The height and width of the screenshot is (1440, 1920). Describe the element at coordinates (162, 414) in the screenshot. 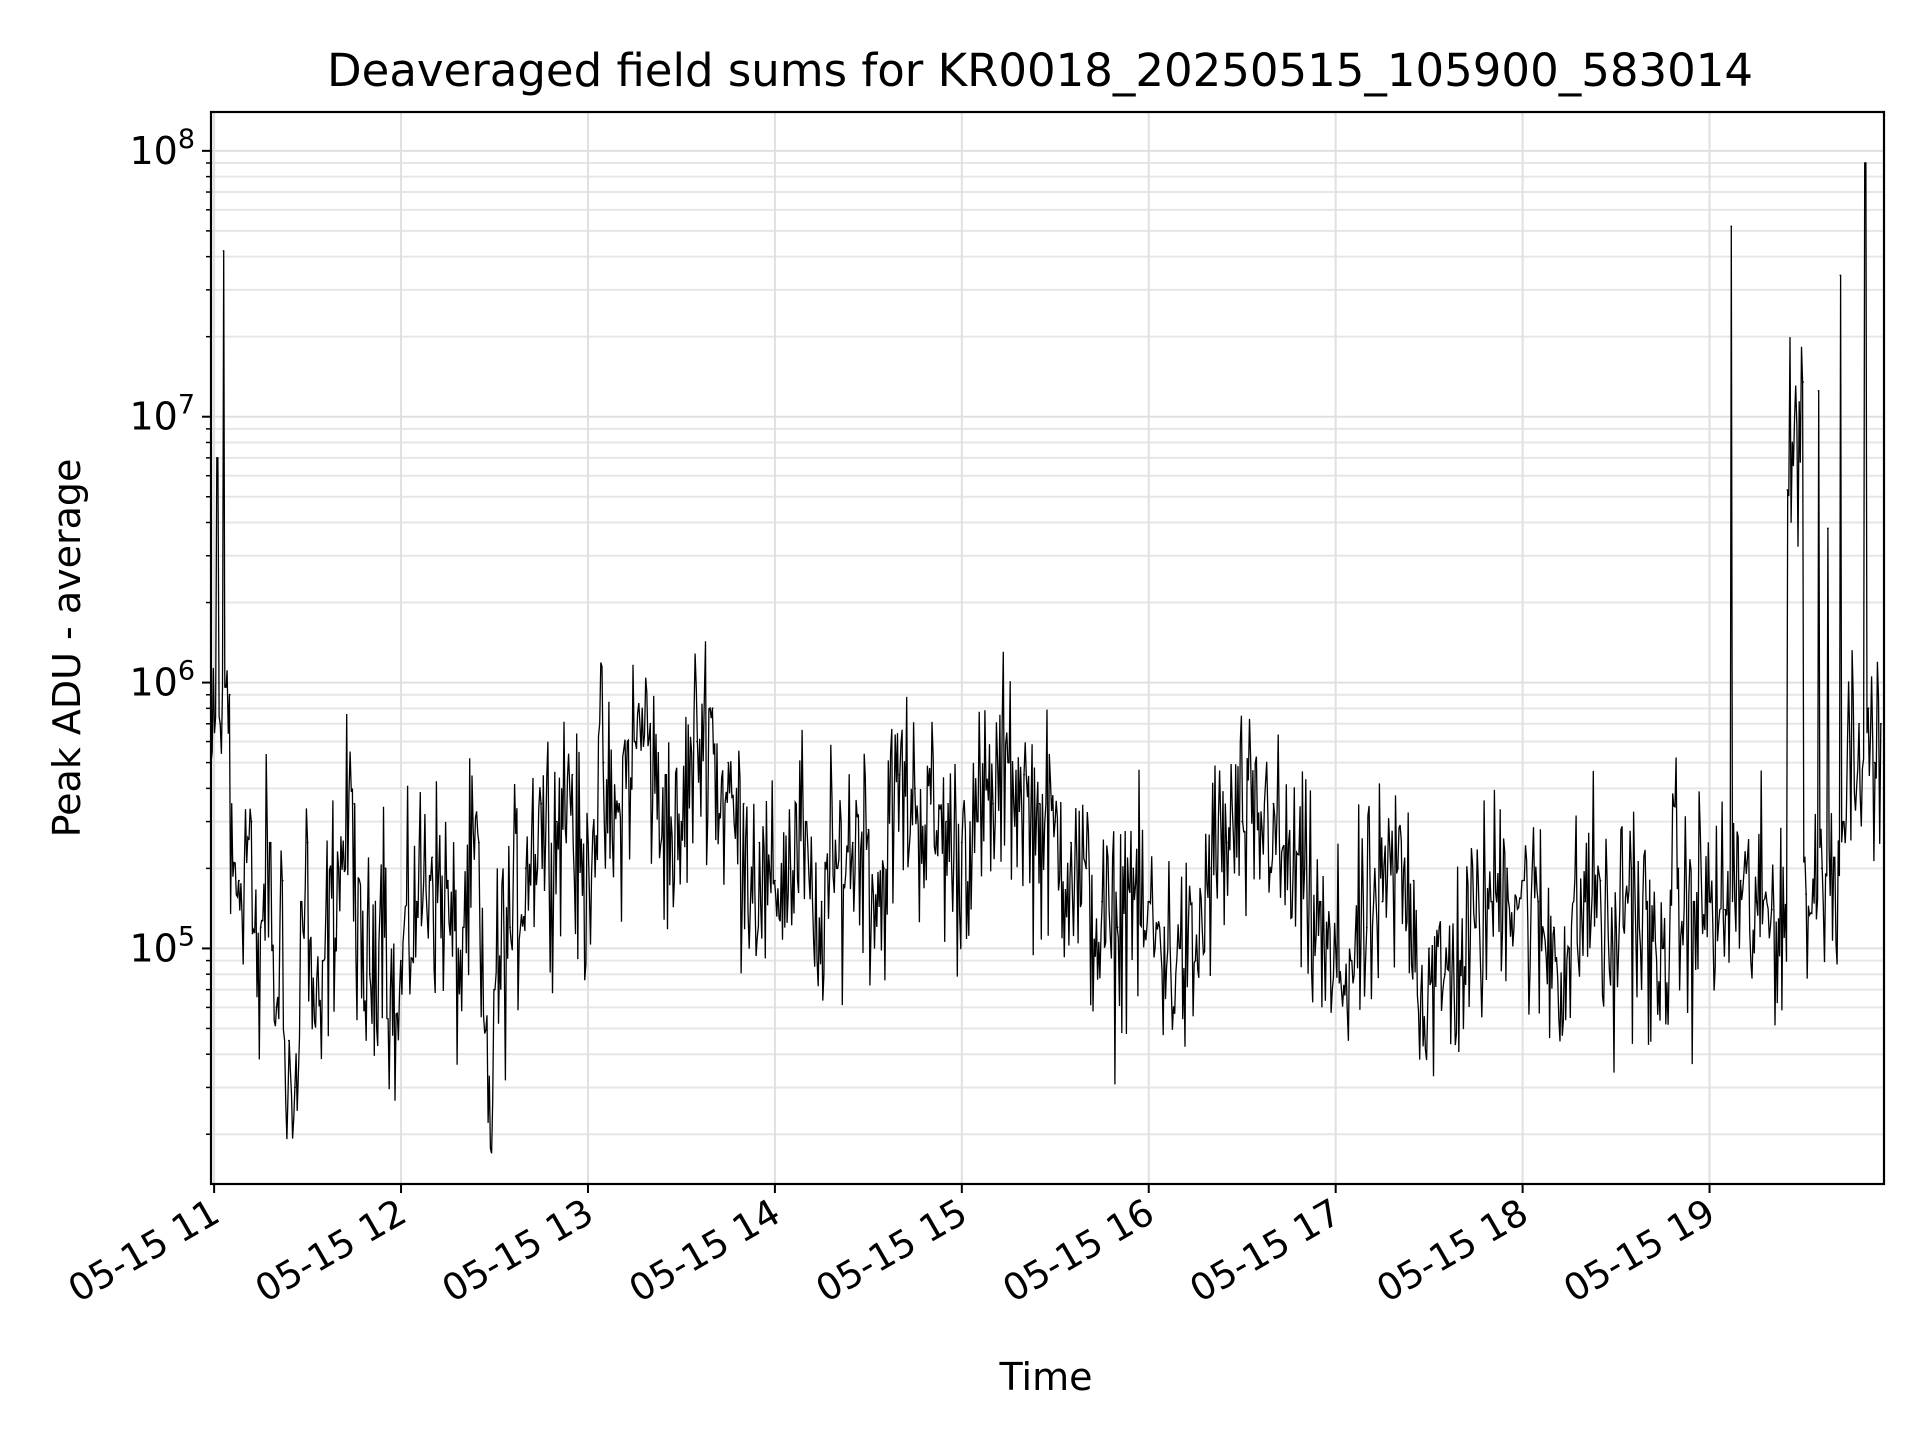

I see `y-tick-label: 107` at that location.